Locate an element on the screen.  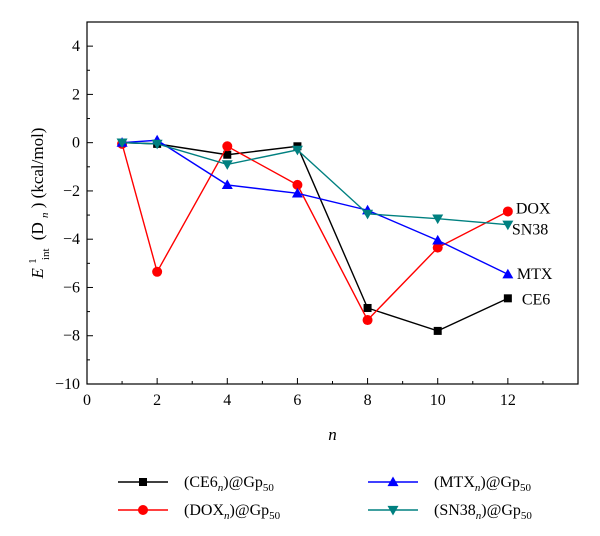
end-label-sn38: SN38 is located at coordinates (530, 230).